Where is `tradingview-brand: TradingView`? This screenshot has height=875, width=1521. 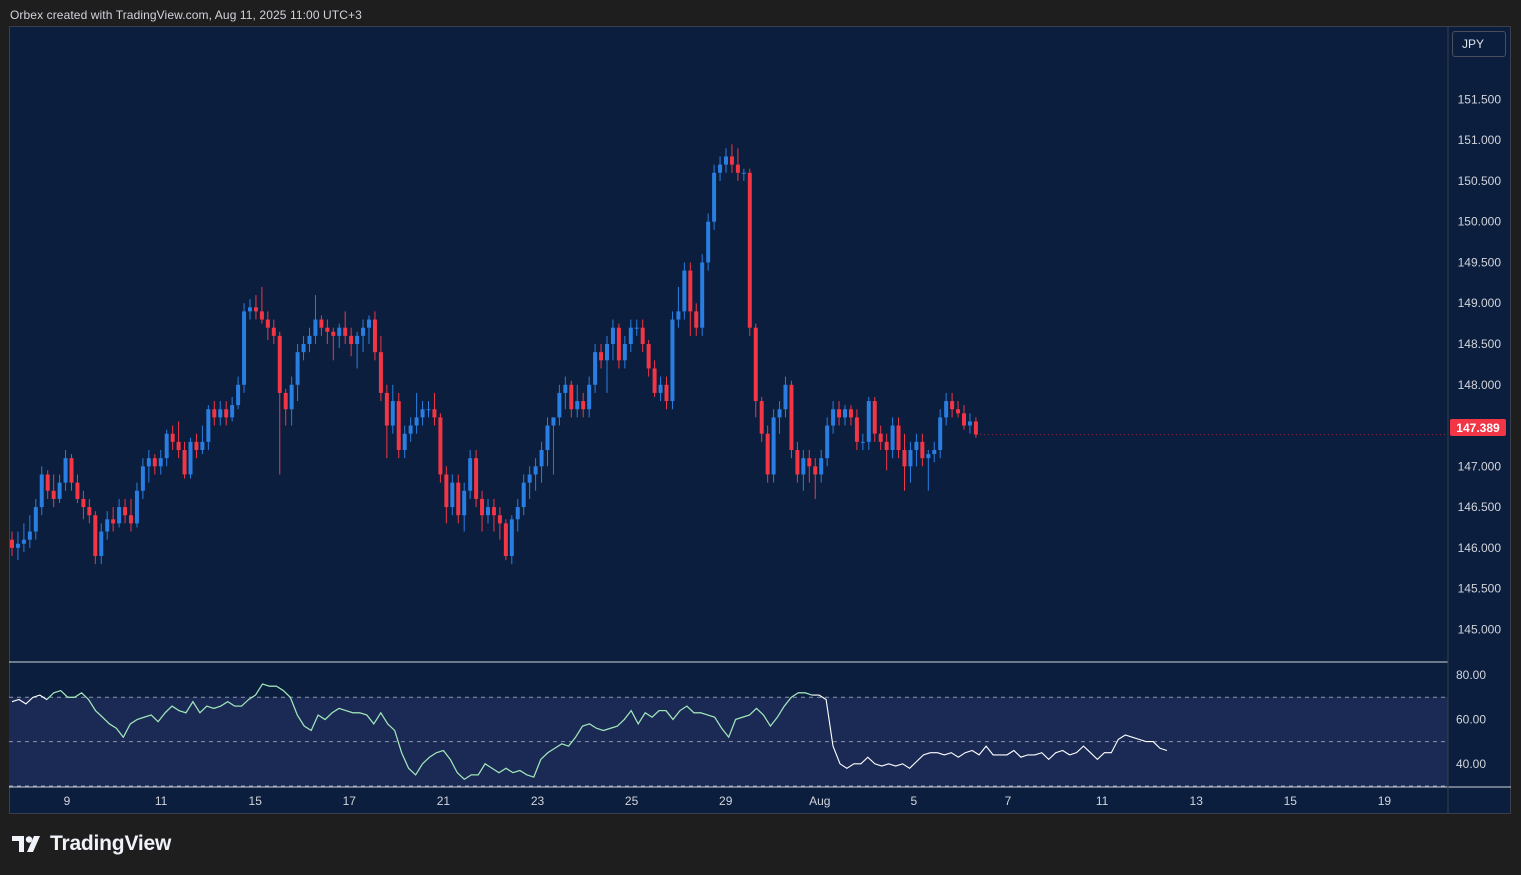 tradingview-brand: TradingView is located at coordinates (91, 844).